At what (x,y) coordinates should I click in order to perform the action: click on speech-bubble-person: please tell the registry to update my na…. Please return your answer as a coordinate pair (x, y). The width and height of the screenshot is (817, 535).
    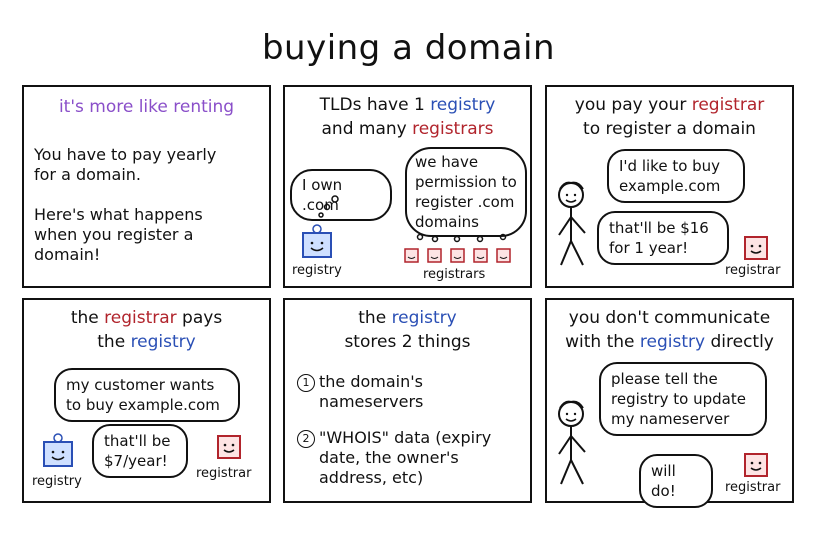
    Looking at the image, I should click on (683, 399).